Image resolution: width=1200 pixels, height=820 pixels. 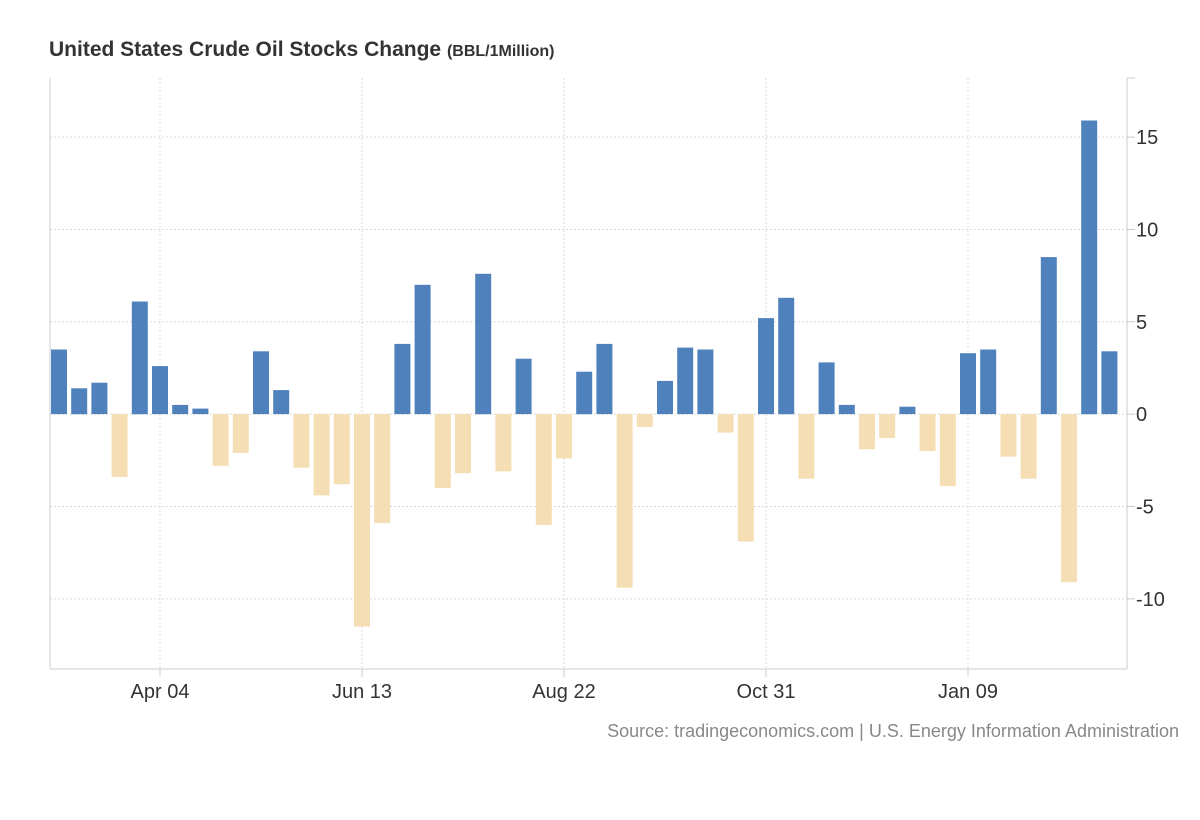 I want to click on y-tick-label: 5, so click(x=1141, y=323).